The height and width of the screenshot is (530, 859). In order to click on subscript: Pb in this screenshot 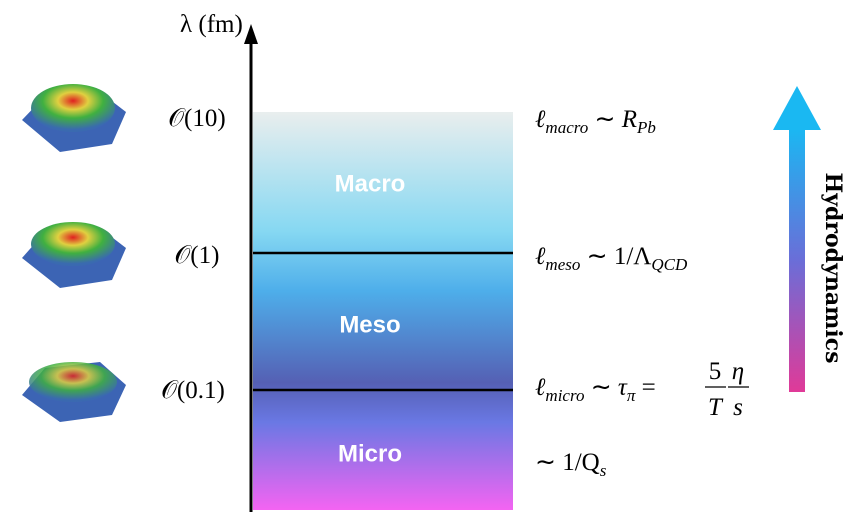, I will do `click(646, 127)`.